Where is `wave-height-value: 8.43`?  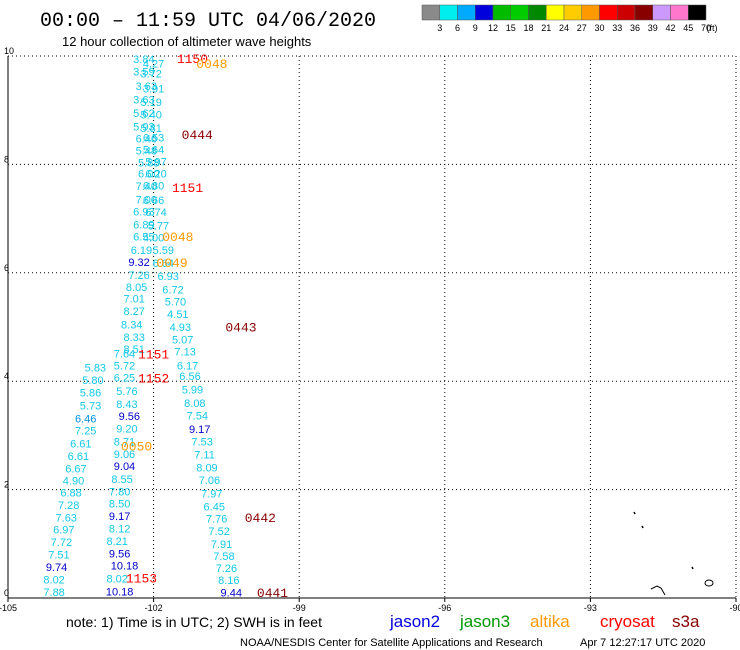 wave-height-value: 8.43 is located at coordinates (126, 405).